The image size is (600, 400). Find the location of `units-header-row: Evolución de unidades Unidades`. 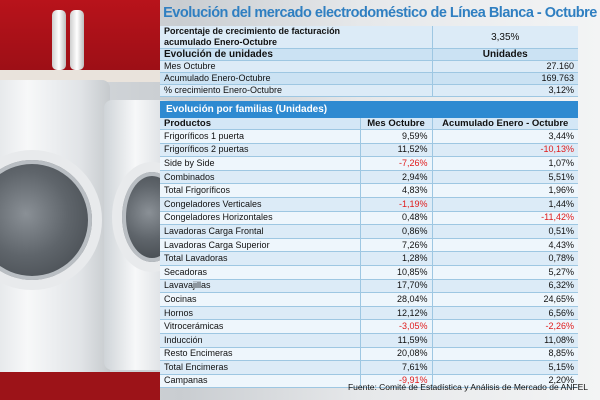

units-header-row: Evolución de unidades Unidades is located at coordinates (369, 54).